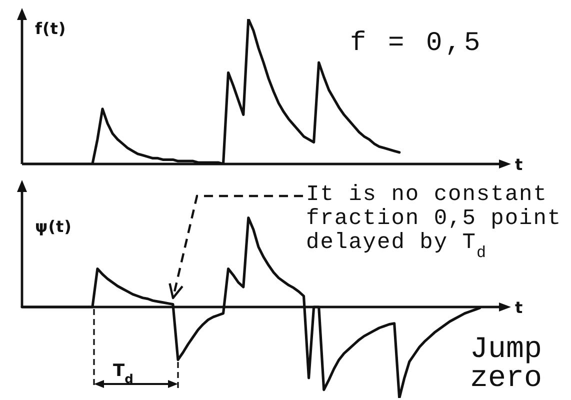 Image resolution: width=571 pixels, height=400 pixels. I want to click on annotation: f = 0,5, so click(417, 44).